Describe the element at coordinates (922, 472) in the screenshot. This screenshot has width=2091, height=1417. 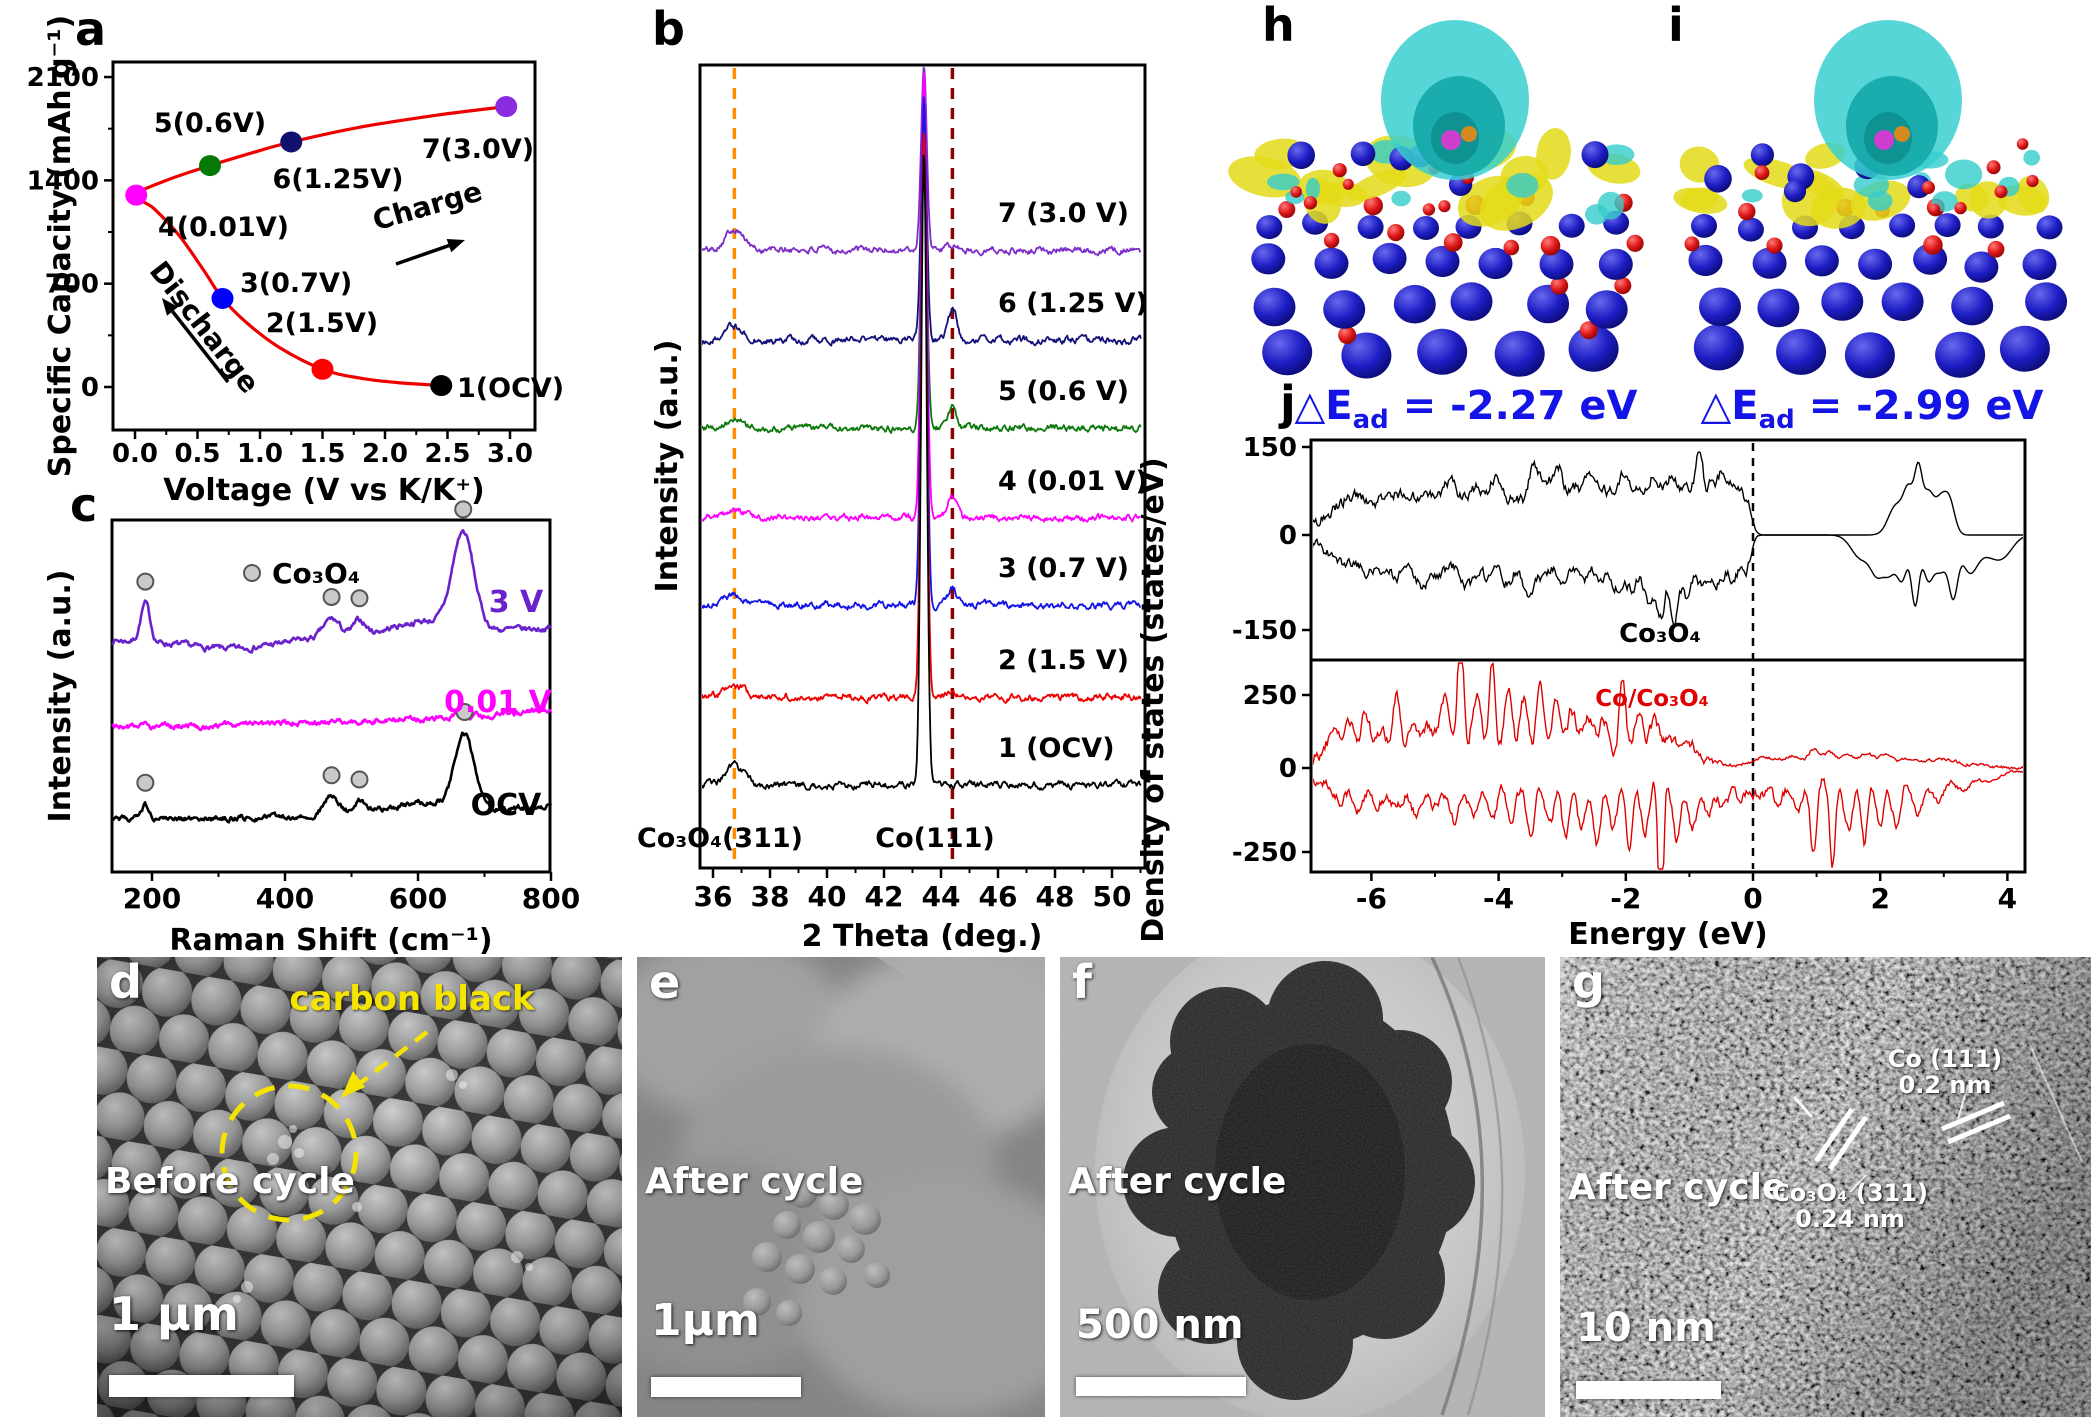
I see `xrd-curve-1(OCV)` at that location.